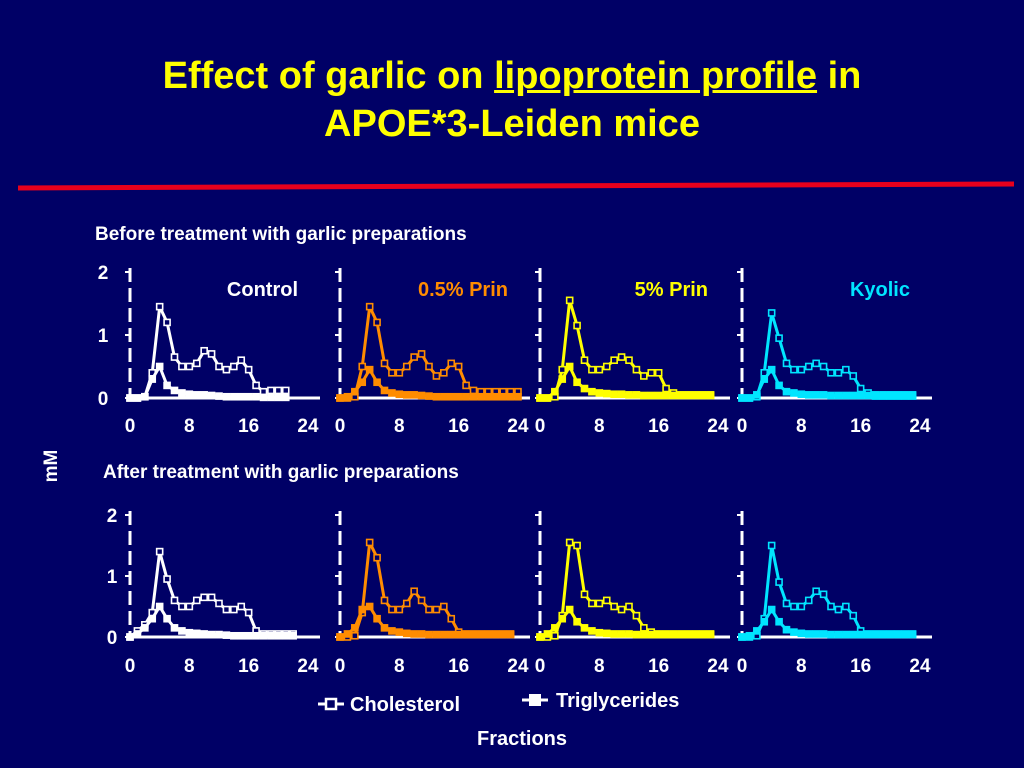 This screenshot has width=1024, height=768. I want to click on row-header: After treatment with garlic preparations, so click(281, 472).